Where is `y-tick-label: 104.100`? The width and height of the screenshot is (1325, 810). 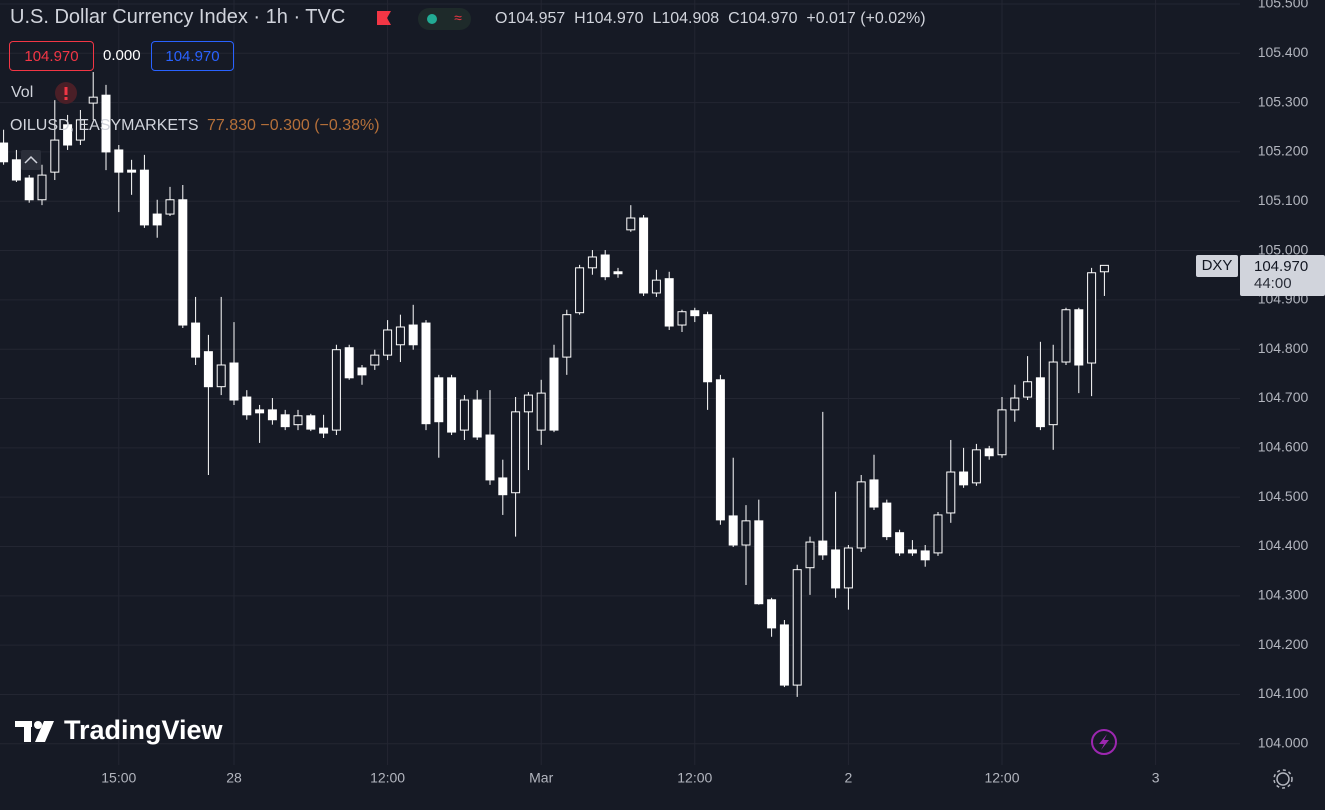
y-tick-label: 104.100 is located at coordinates (1283, 693).